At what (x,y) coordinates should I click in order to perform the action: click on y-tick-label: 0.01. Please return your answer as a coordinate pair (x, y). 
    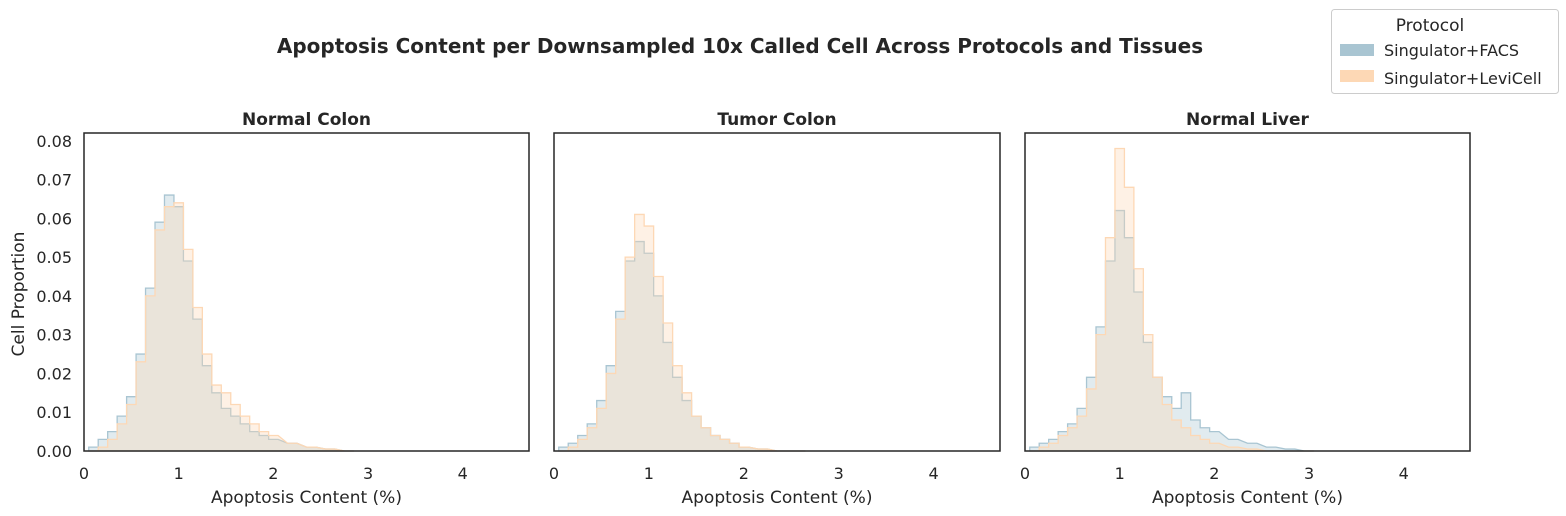
    Looking at the image, I should click on (54, 412).